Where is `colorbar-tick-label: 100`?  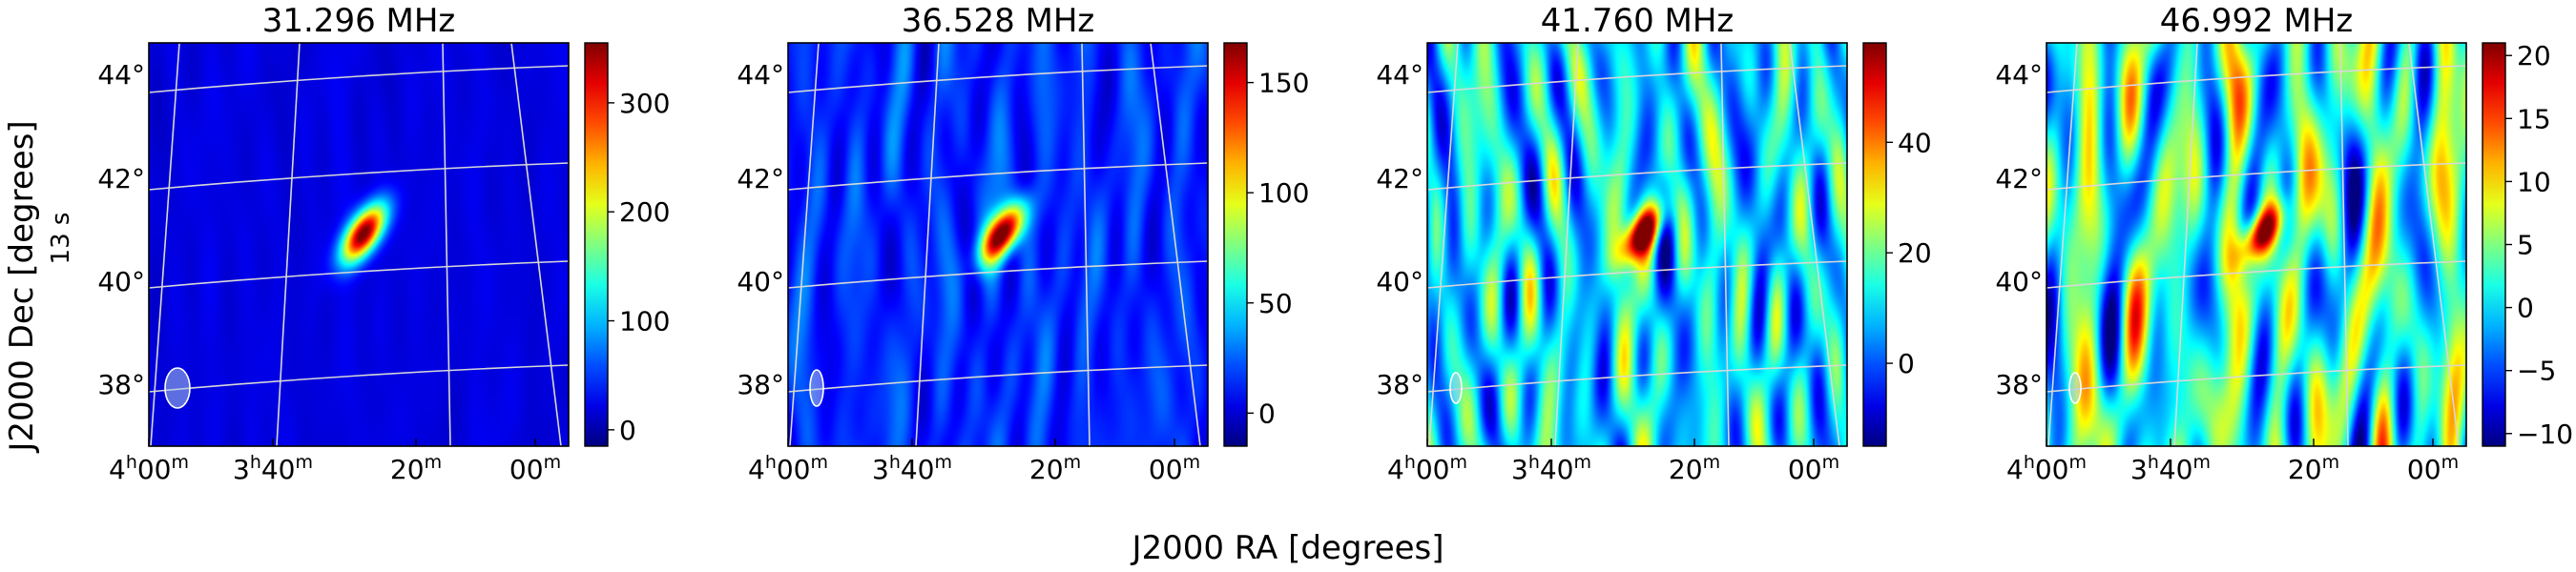
colorbar-tick-label: 100 is located at coordinates (644, 321).